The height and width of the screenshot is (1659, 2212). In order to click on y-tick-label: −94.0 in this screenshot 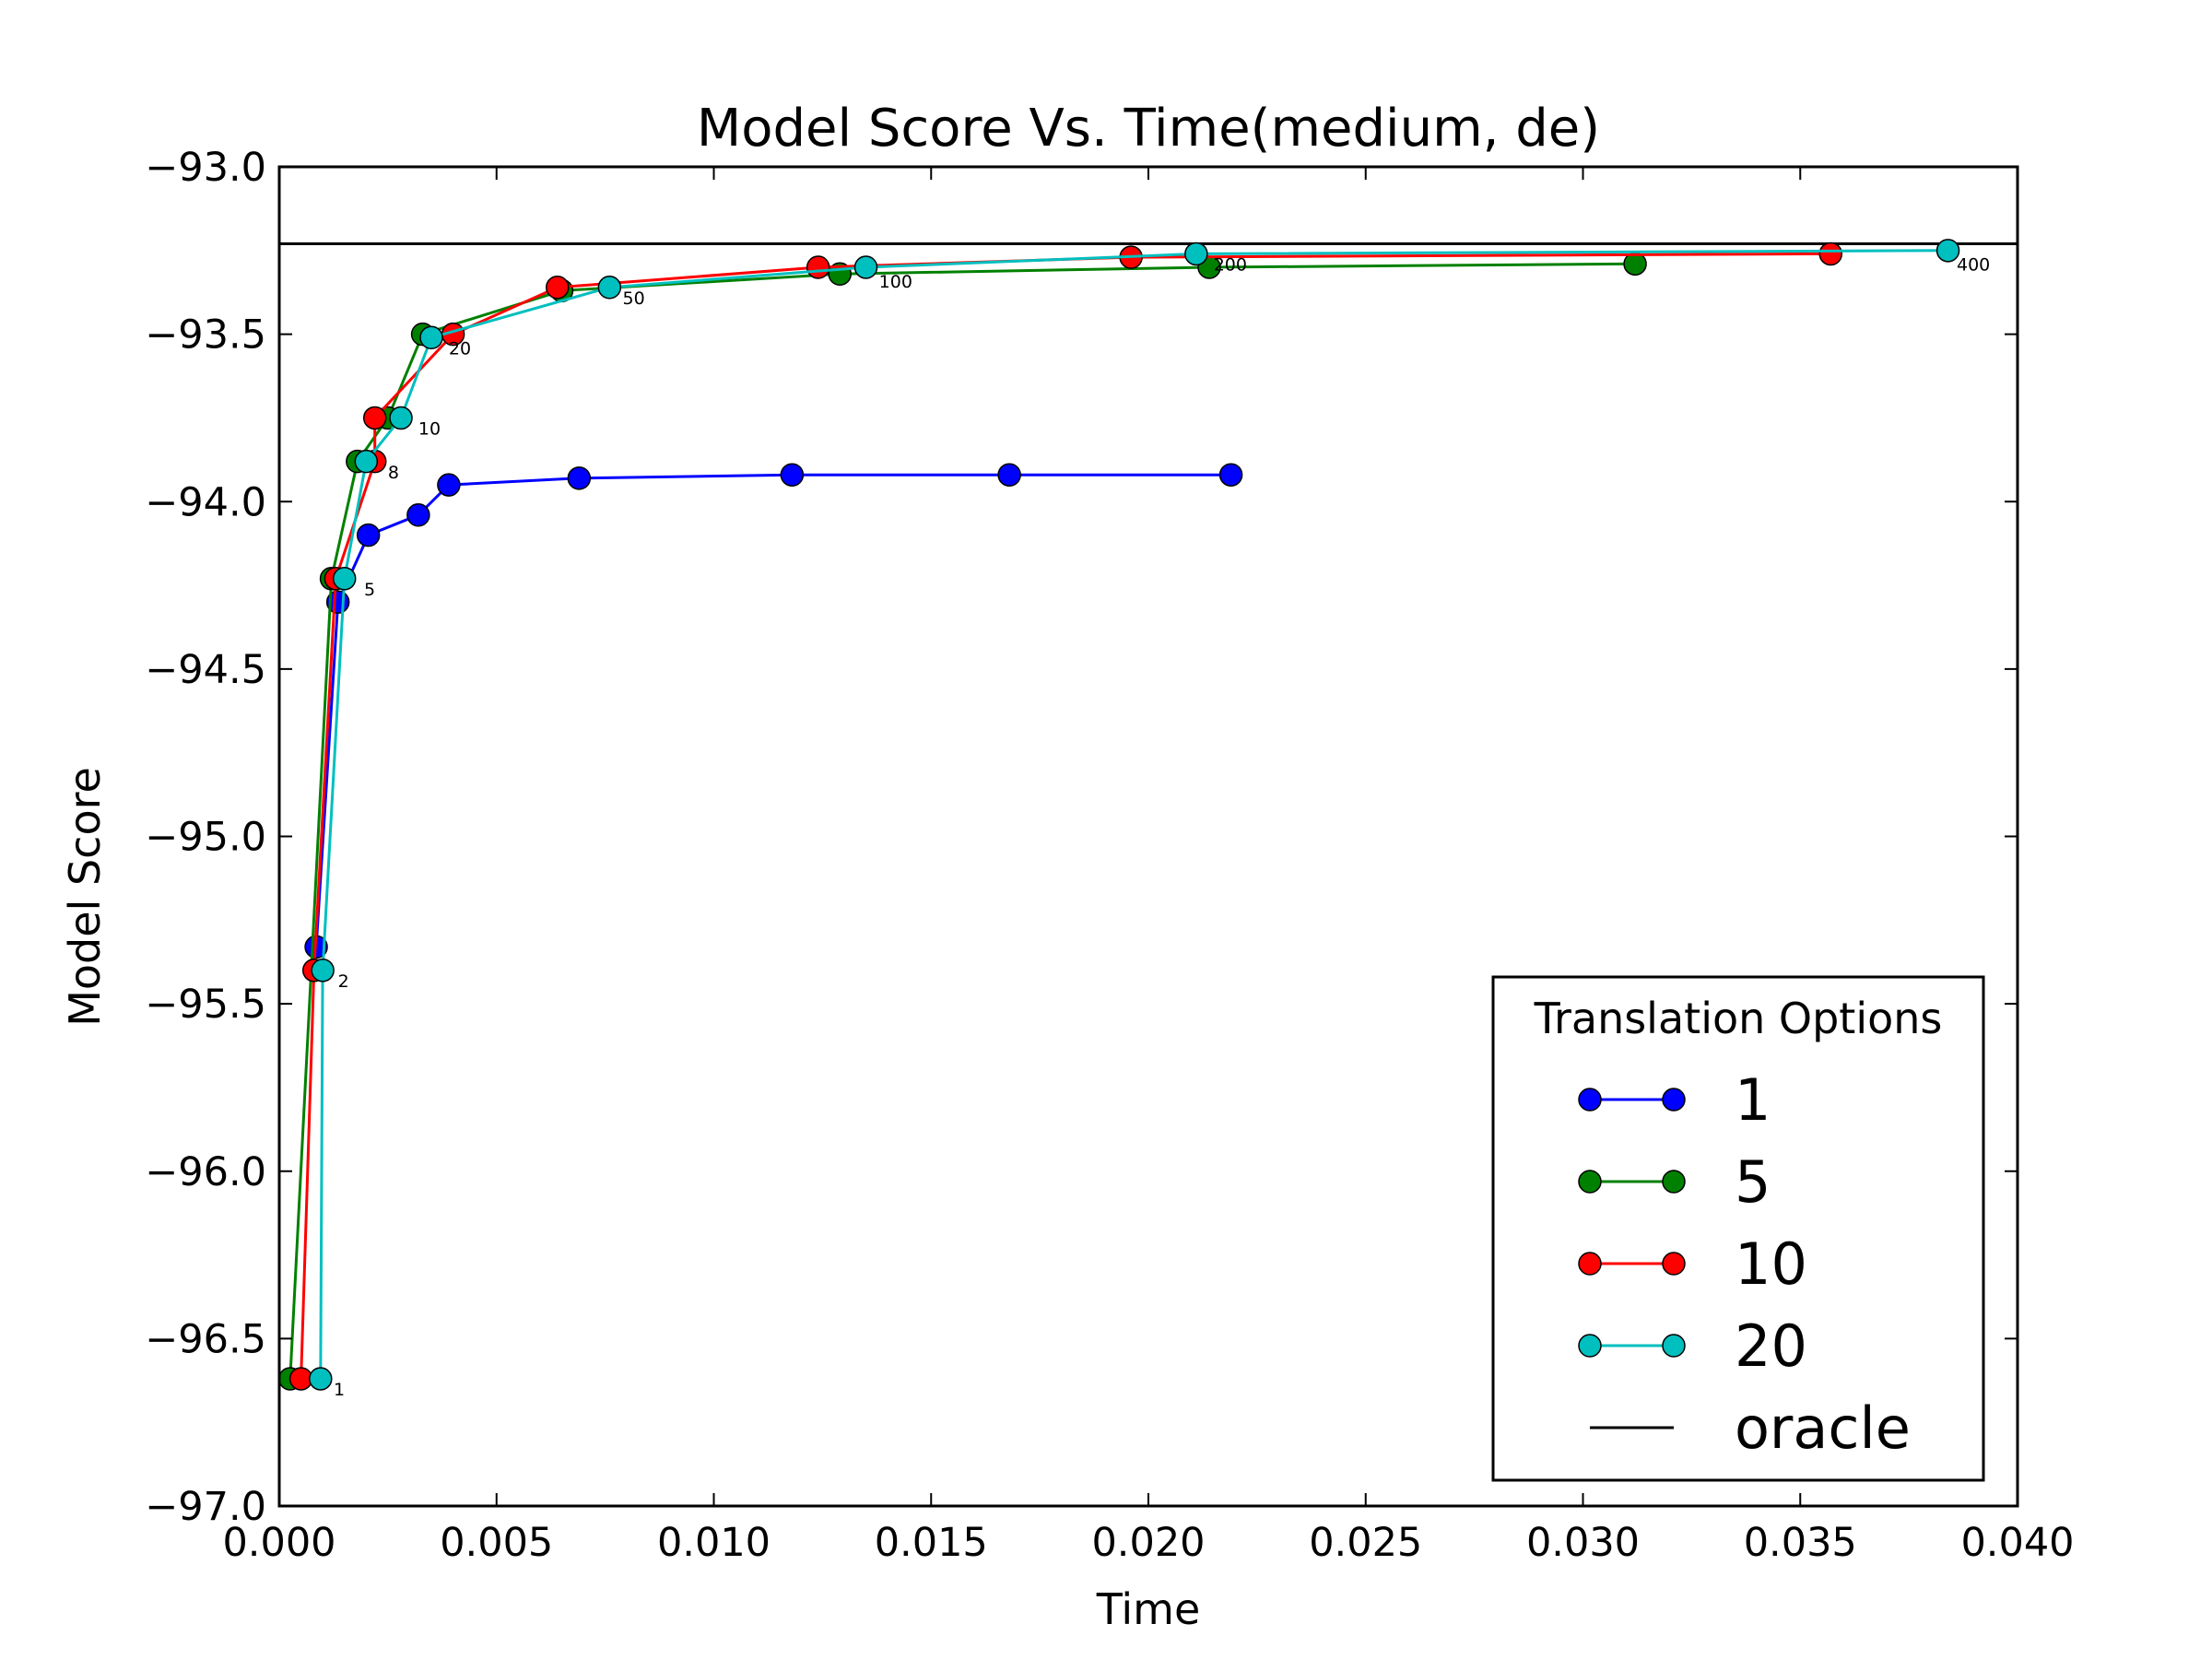, I will do `click(205, 502)`.